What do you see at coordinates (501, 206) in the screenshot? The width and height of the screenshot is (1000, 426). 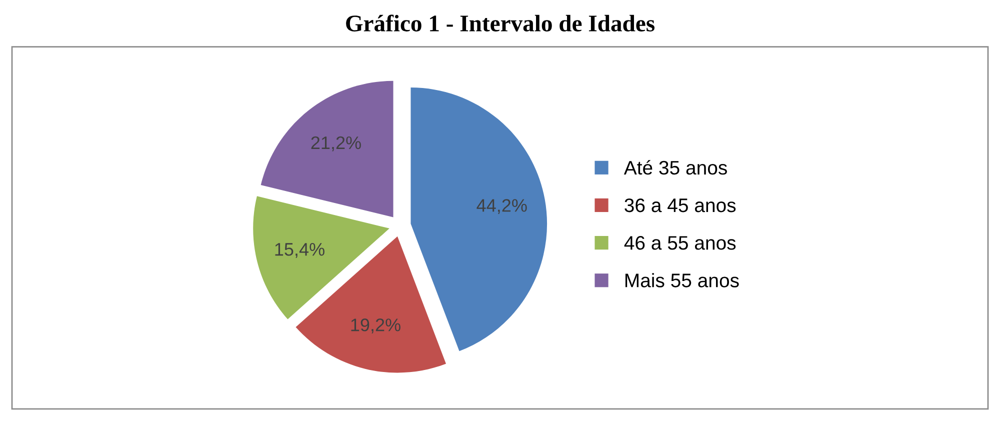 I see `data-label: 44,2%` at bounding box center [501, 206].